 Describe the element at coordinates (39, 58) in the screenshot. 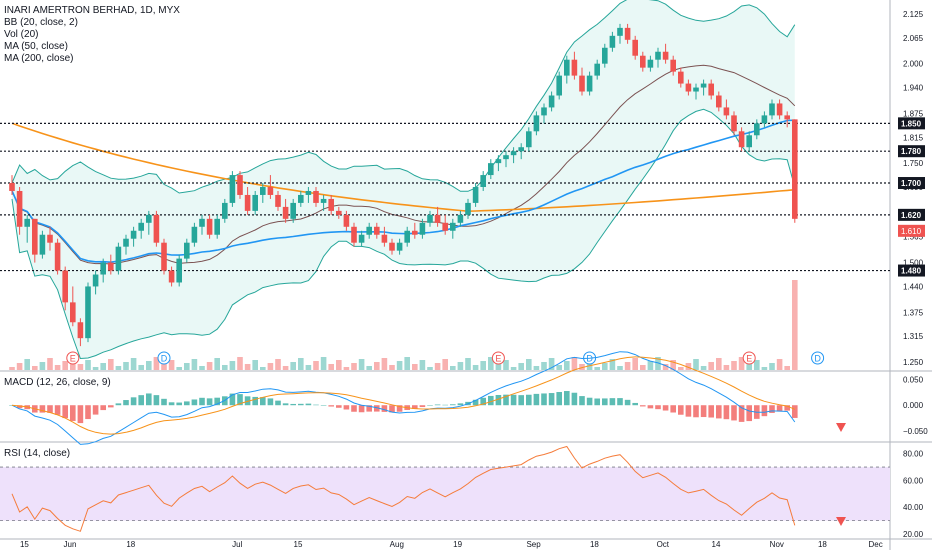

I see `ma200-legend: MA (200, close)` at that location.